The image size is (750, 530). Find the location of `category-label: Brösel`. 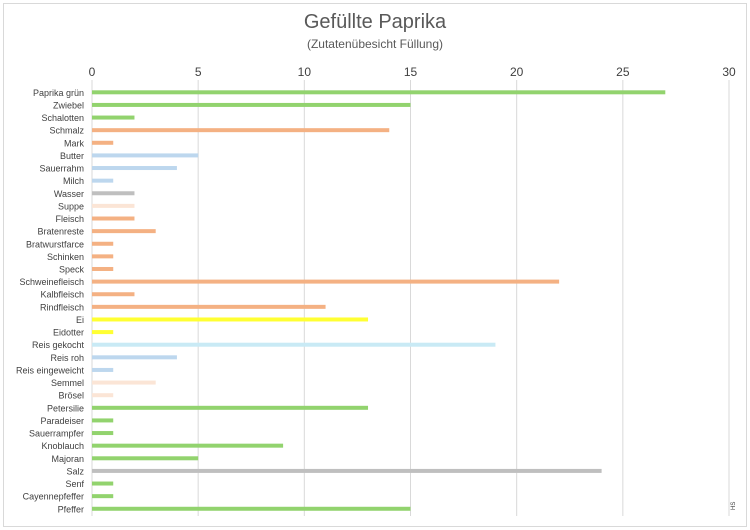

category-label: Brösel is located at coordinates (71, 396).